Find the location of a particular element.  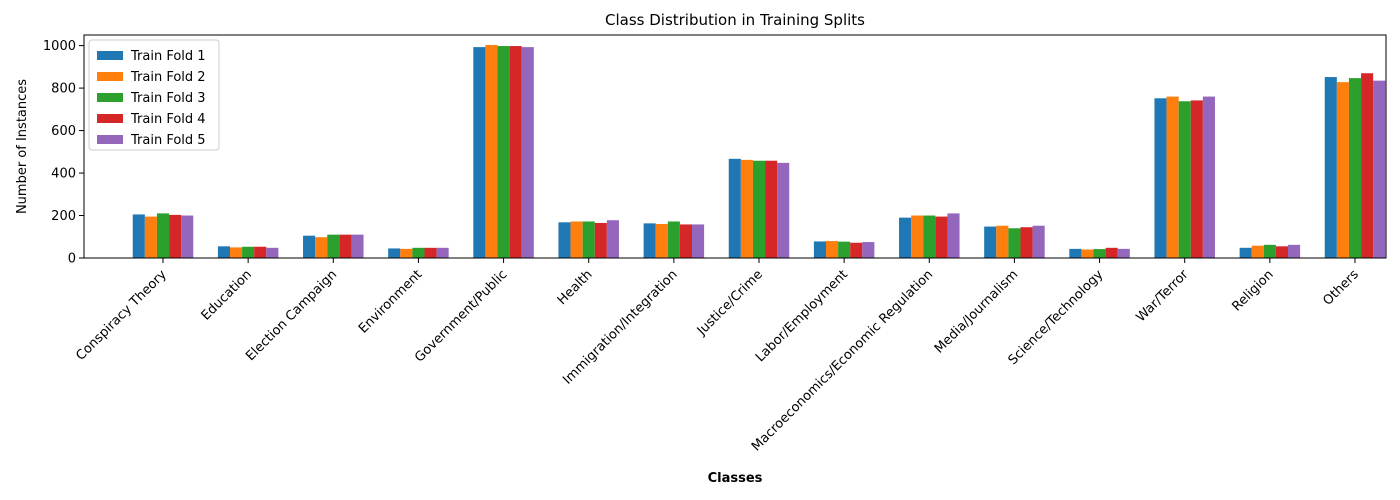

x-tick-label: Environment is located at coordinates (390, 301).